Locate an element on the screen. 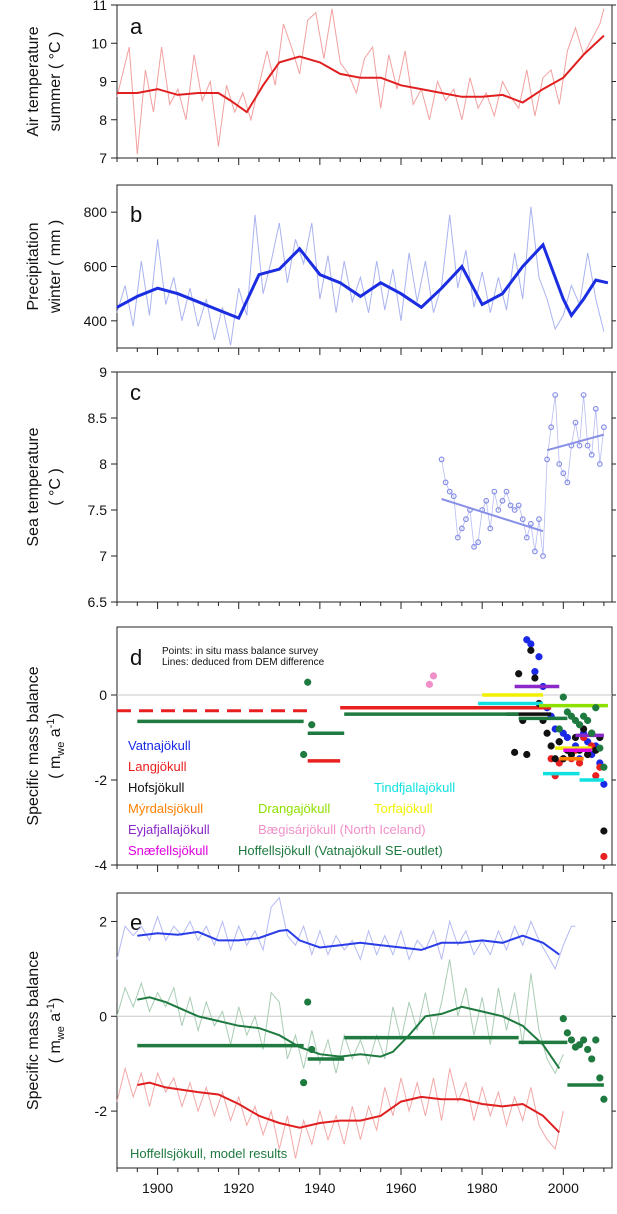  y-axis-label-line2: winter ( mm ) is located at coordinates (55, 267).